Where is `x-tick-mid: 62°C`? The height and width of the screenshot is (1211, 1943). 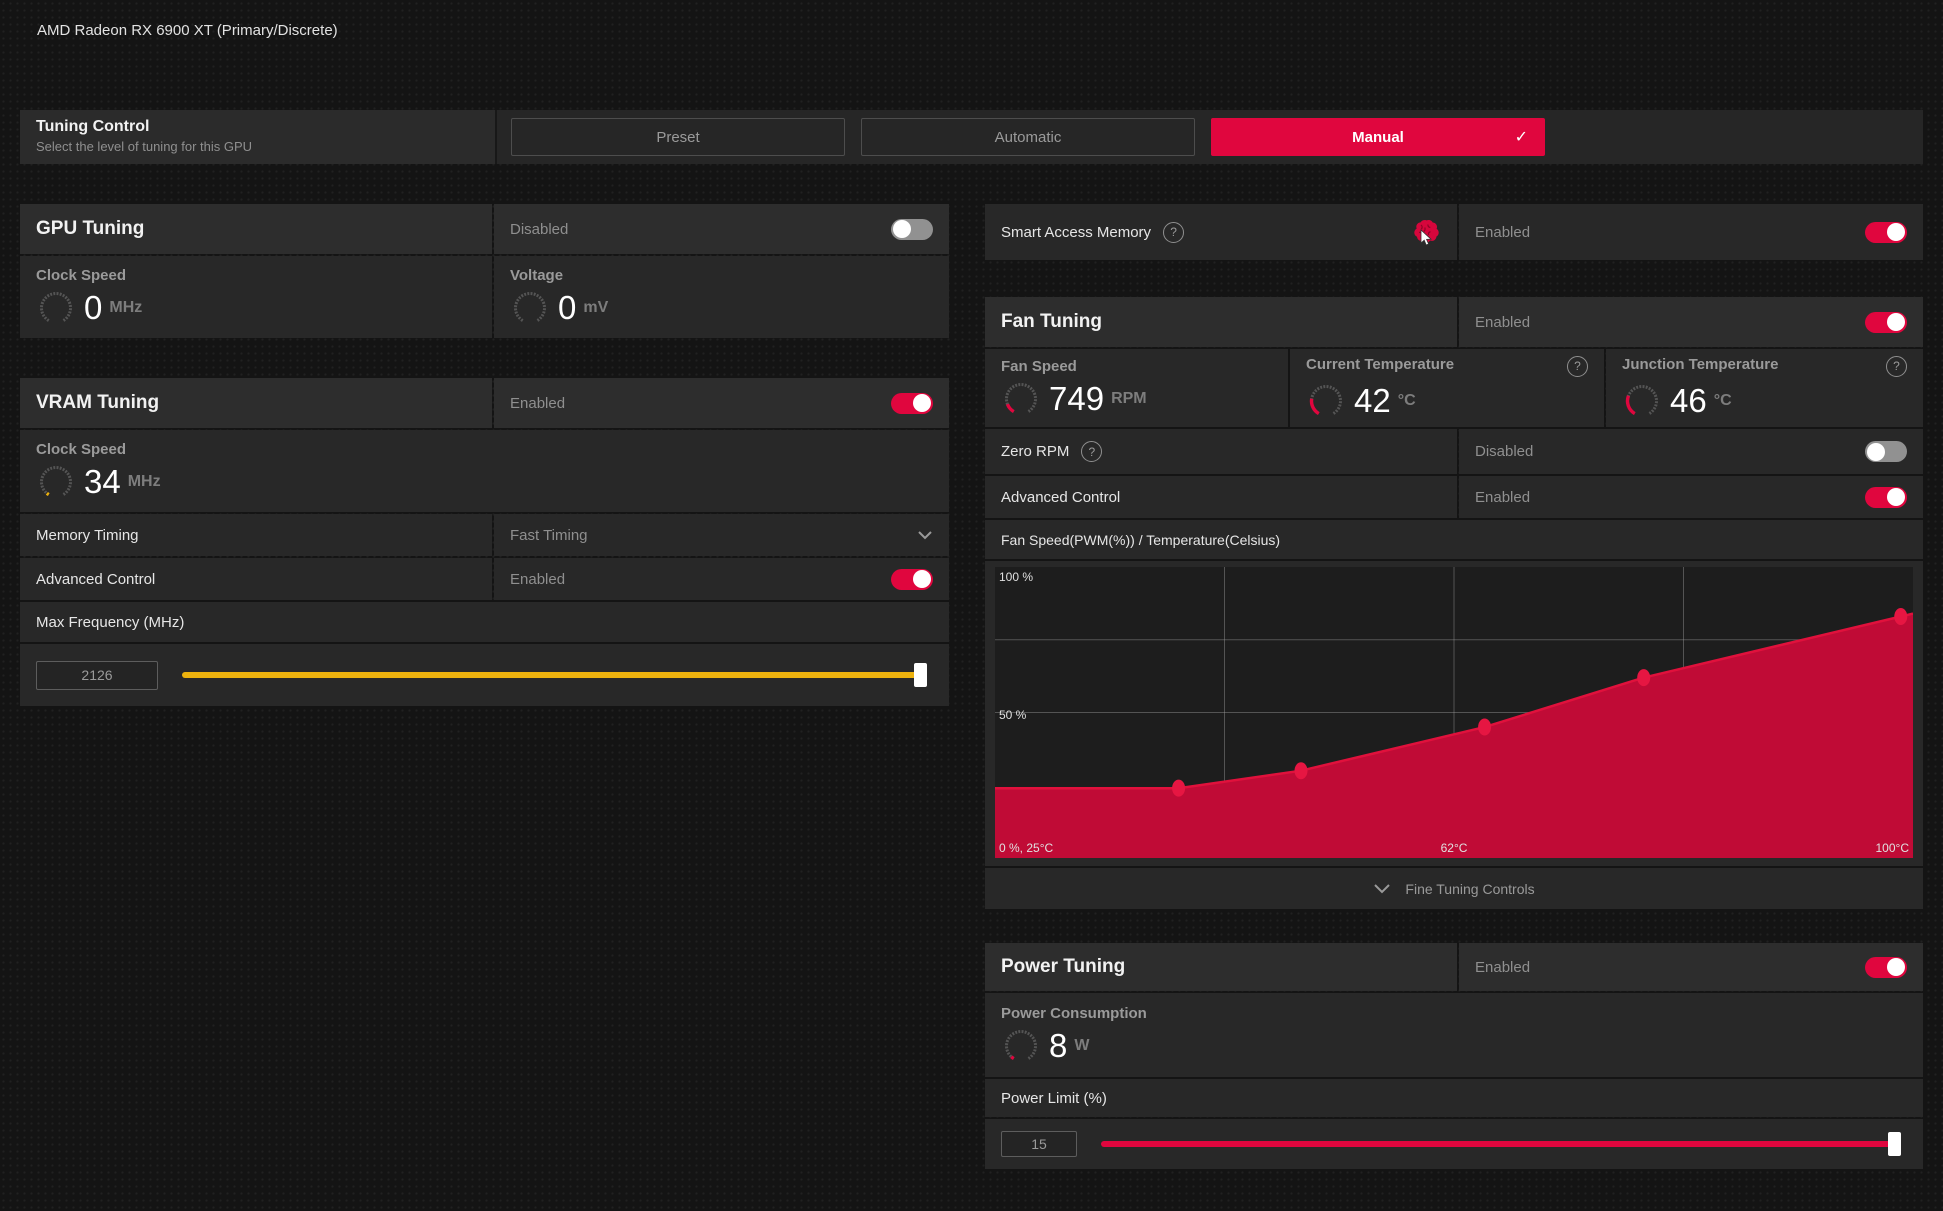 x-tick-mid: 62°C is located at coordinates (1454, 848).